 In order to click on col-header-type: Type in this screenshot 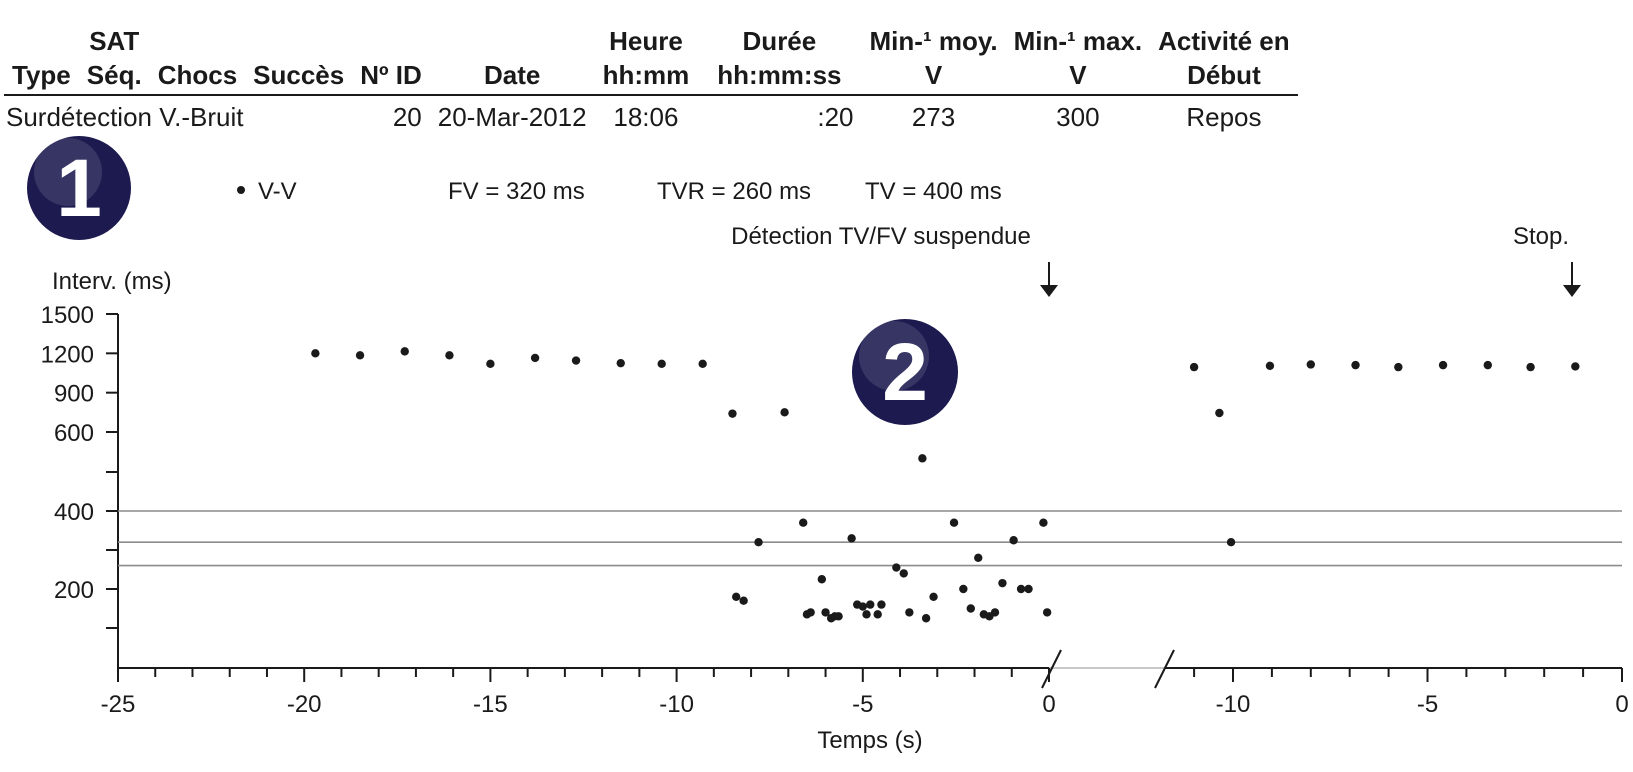, I will do `click(41, 60)`.